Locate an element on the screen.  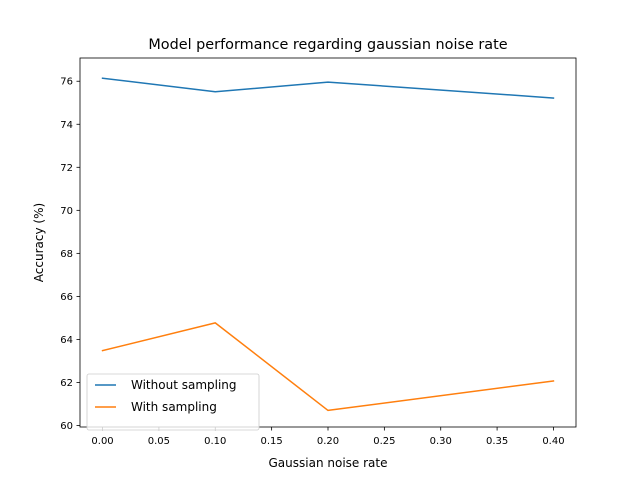
y-axis-label: Accuracy (%) is located at coordinates (39, 242).